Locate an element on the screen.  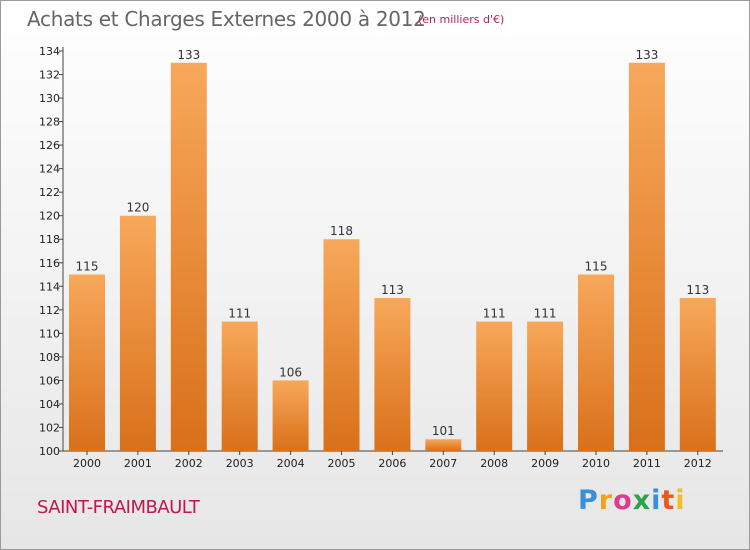
x-tick-label: 2012 is located at coordinates (698, 463).